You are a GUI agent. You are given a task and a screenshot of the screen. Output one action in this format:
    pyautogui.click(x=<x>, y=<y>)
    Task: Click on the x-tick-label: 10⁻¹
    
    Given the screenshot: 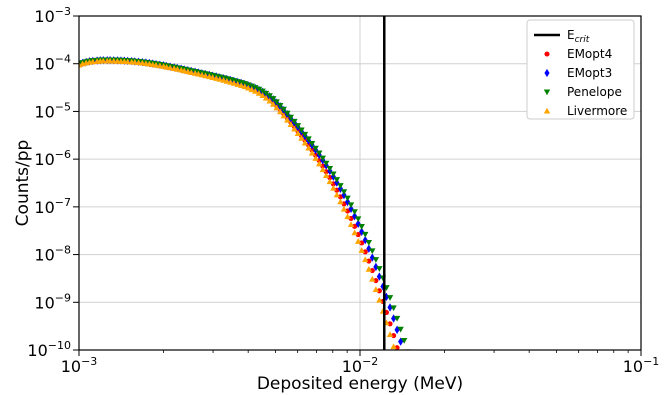 What is the action you would take?
    pyautogui.click(x=641, y=365)
    